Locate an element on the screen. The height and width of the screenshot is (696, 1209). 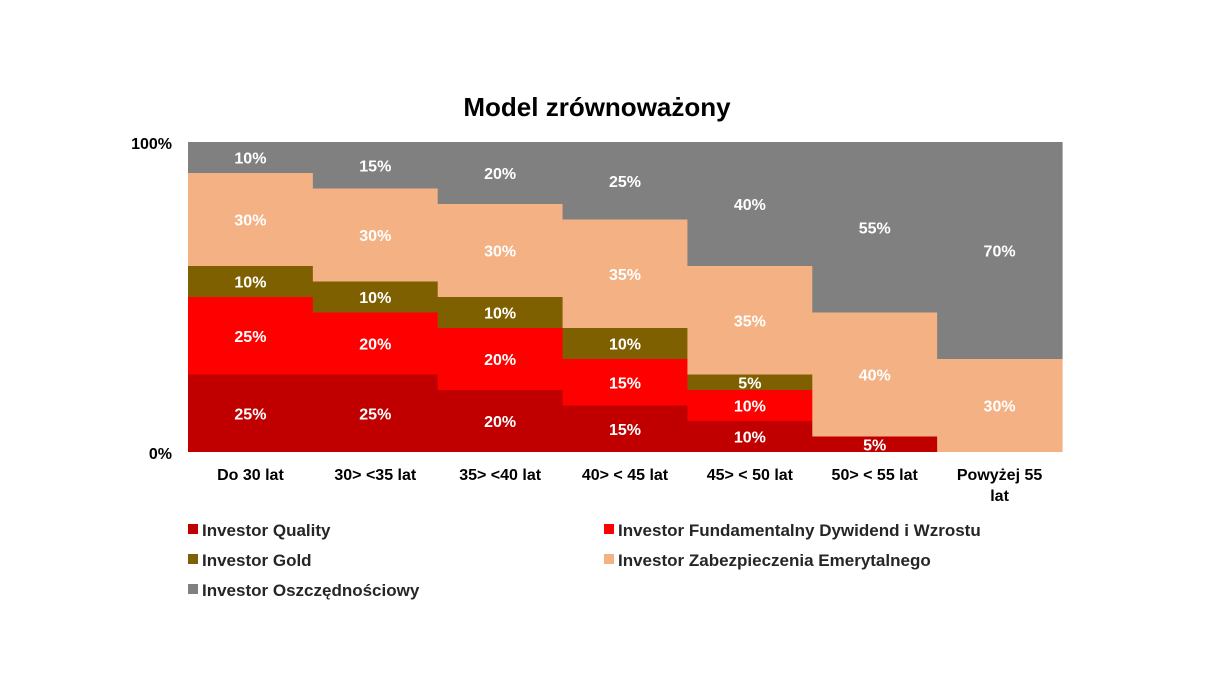
bar-segment-s4-c1 is located at coordinates (375, 165).